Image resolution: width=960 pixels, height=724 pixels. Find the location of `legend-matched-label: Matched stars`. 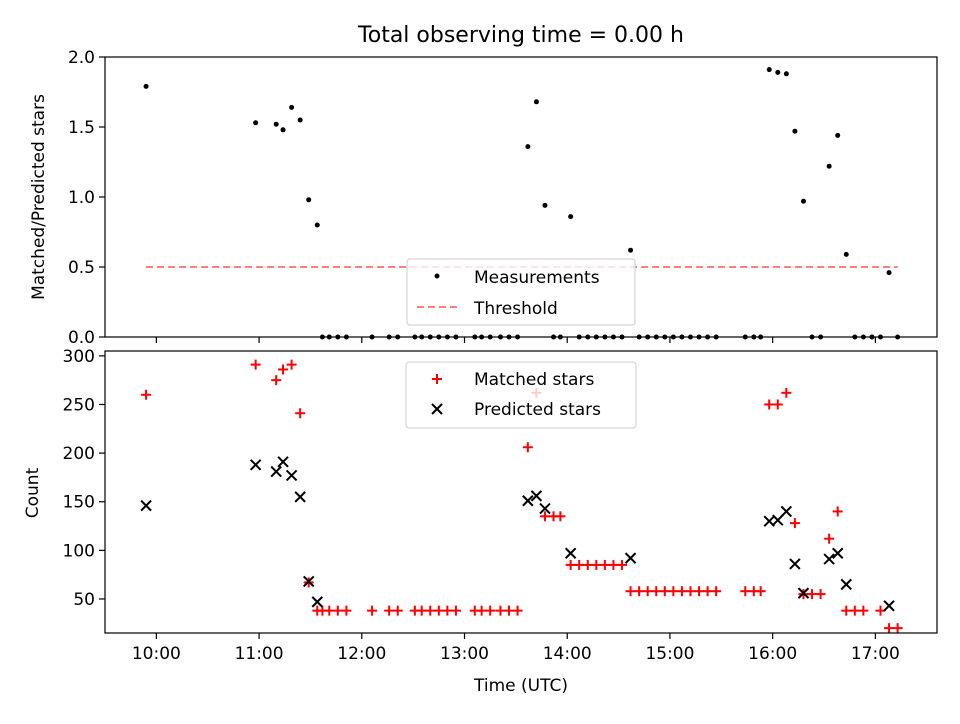

legend-matched-label: Matched stars is located at coordinates (534, 380).